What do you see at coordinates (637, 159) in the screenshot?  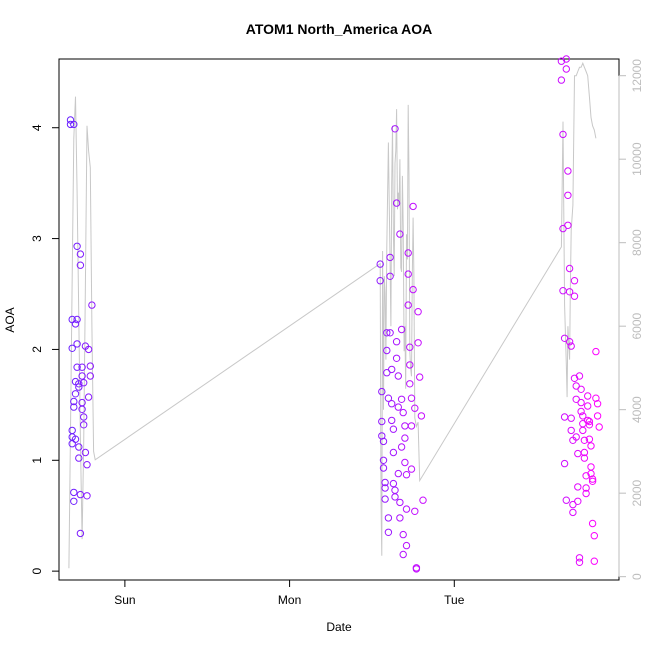 I see `y-right-tick-label: 10000` at bounding box center [637, 159].